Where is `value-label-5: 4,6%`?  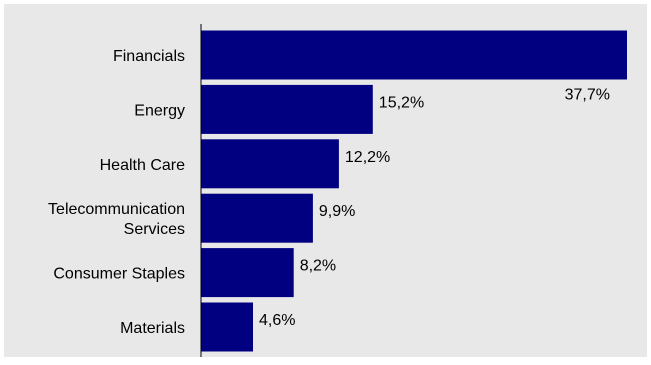
value-label-5: 4,6% is located at coordinates (277, 320).